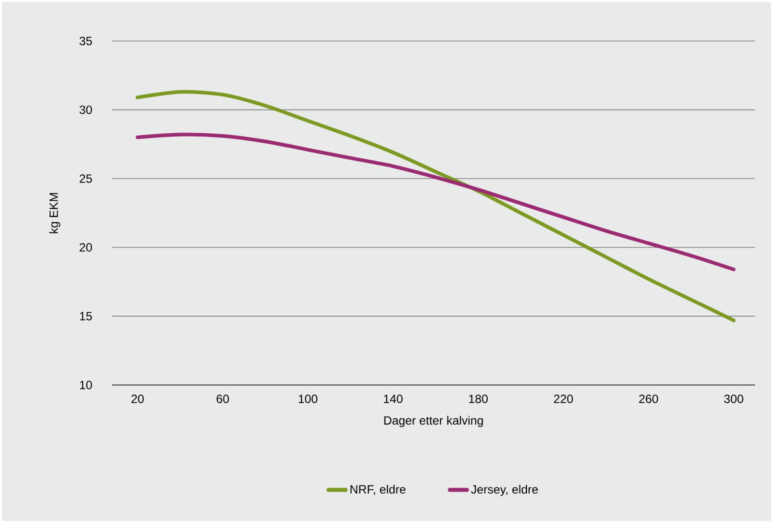 Image resolution: width=773 pixels, height=523 pixels. Describe the element at coordinates (86, 247) in the screenshot. I see `y-tick-label: 20` at that location.